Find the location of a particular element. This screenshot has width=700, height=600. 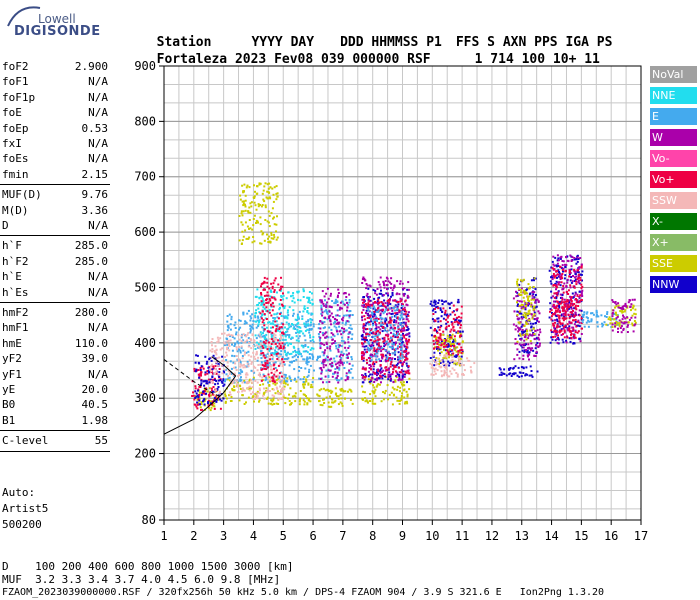

param-value: N/A is located at coordinates (98, 225).